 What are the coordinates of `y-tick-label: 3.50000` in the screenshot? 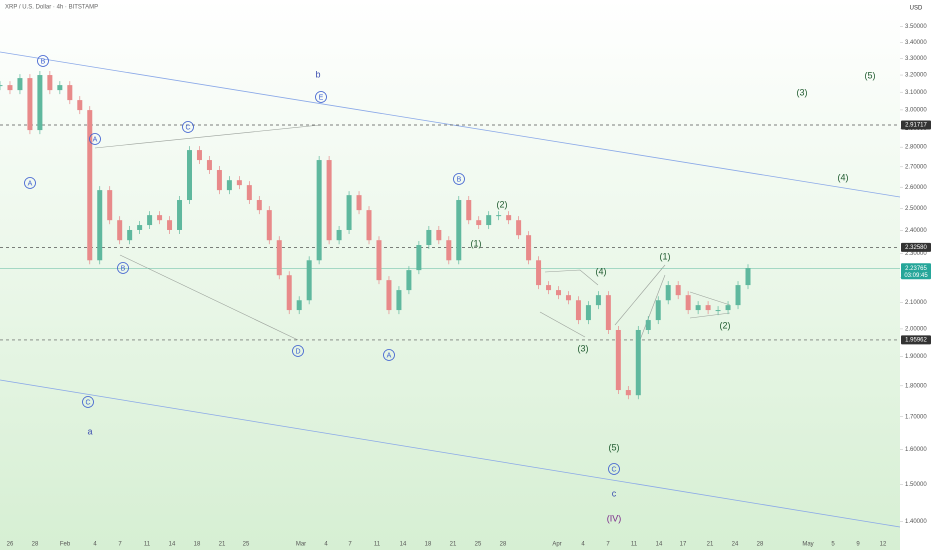 It's located at (916, 27).